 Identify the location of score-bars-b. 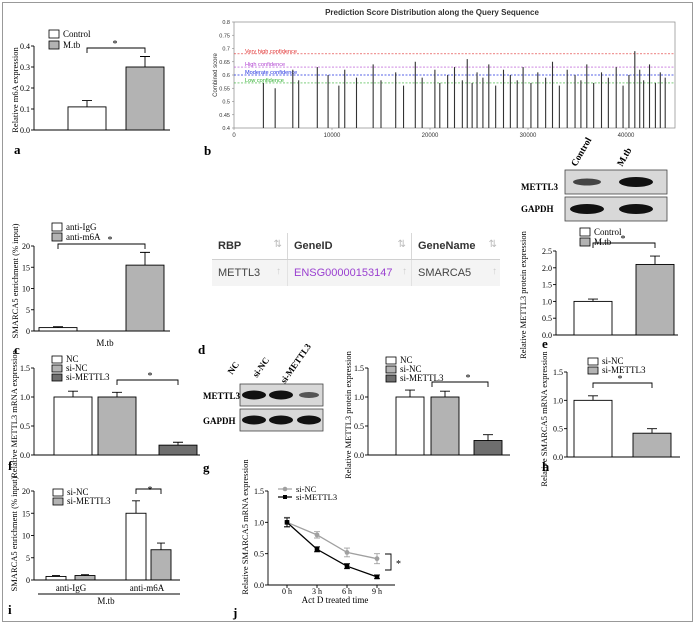
(464, 89).